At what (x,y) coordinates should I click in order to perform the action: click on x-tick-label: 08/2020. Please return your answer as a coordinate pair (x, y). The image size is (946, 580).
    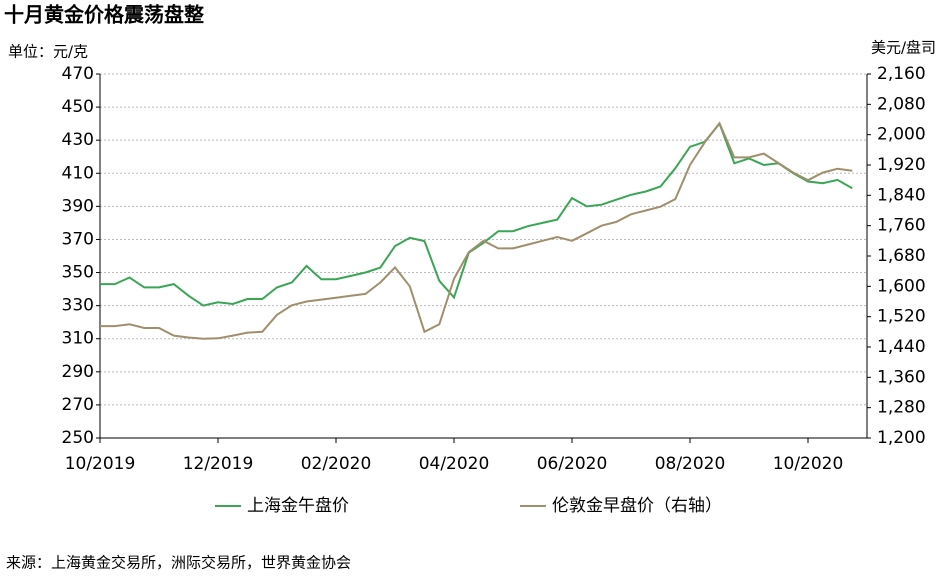
    Looking at the image, I should click on (690, 464).